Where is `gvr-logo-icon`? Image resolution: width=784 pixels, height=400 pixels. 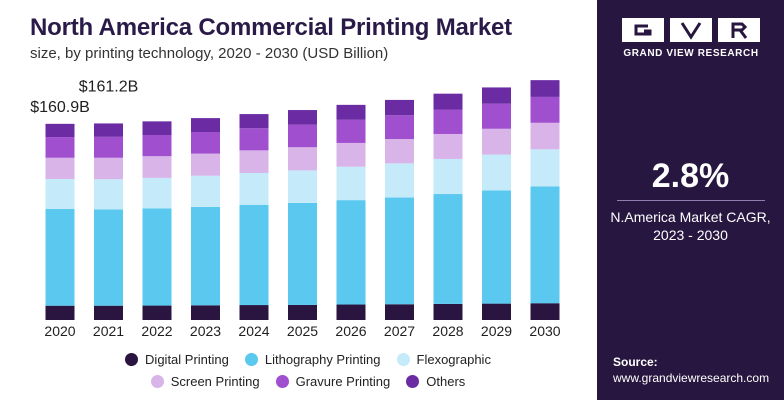
gvr-logo-icon is located at coordinates (691, 30).